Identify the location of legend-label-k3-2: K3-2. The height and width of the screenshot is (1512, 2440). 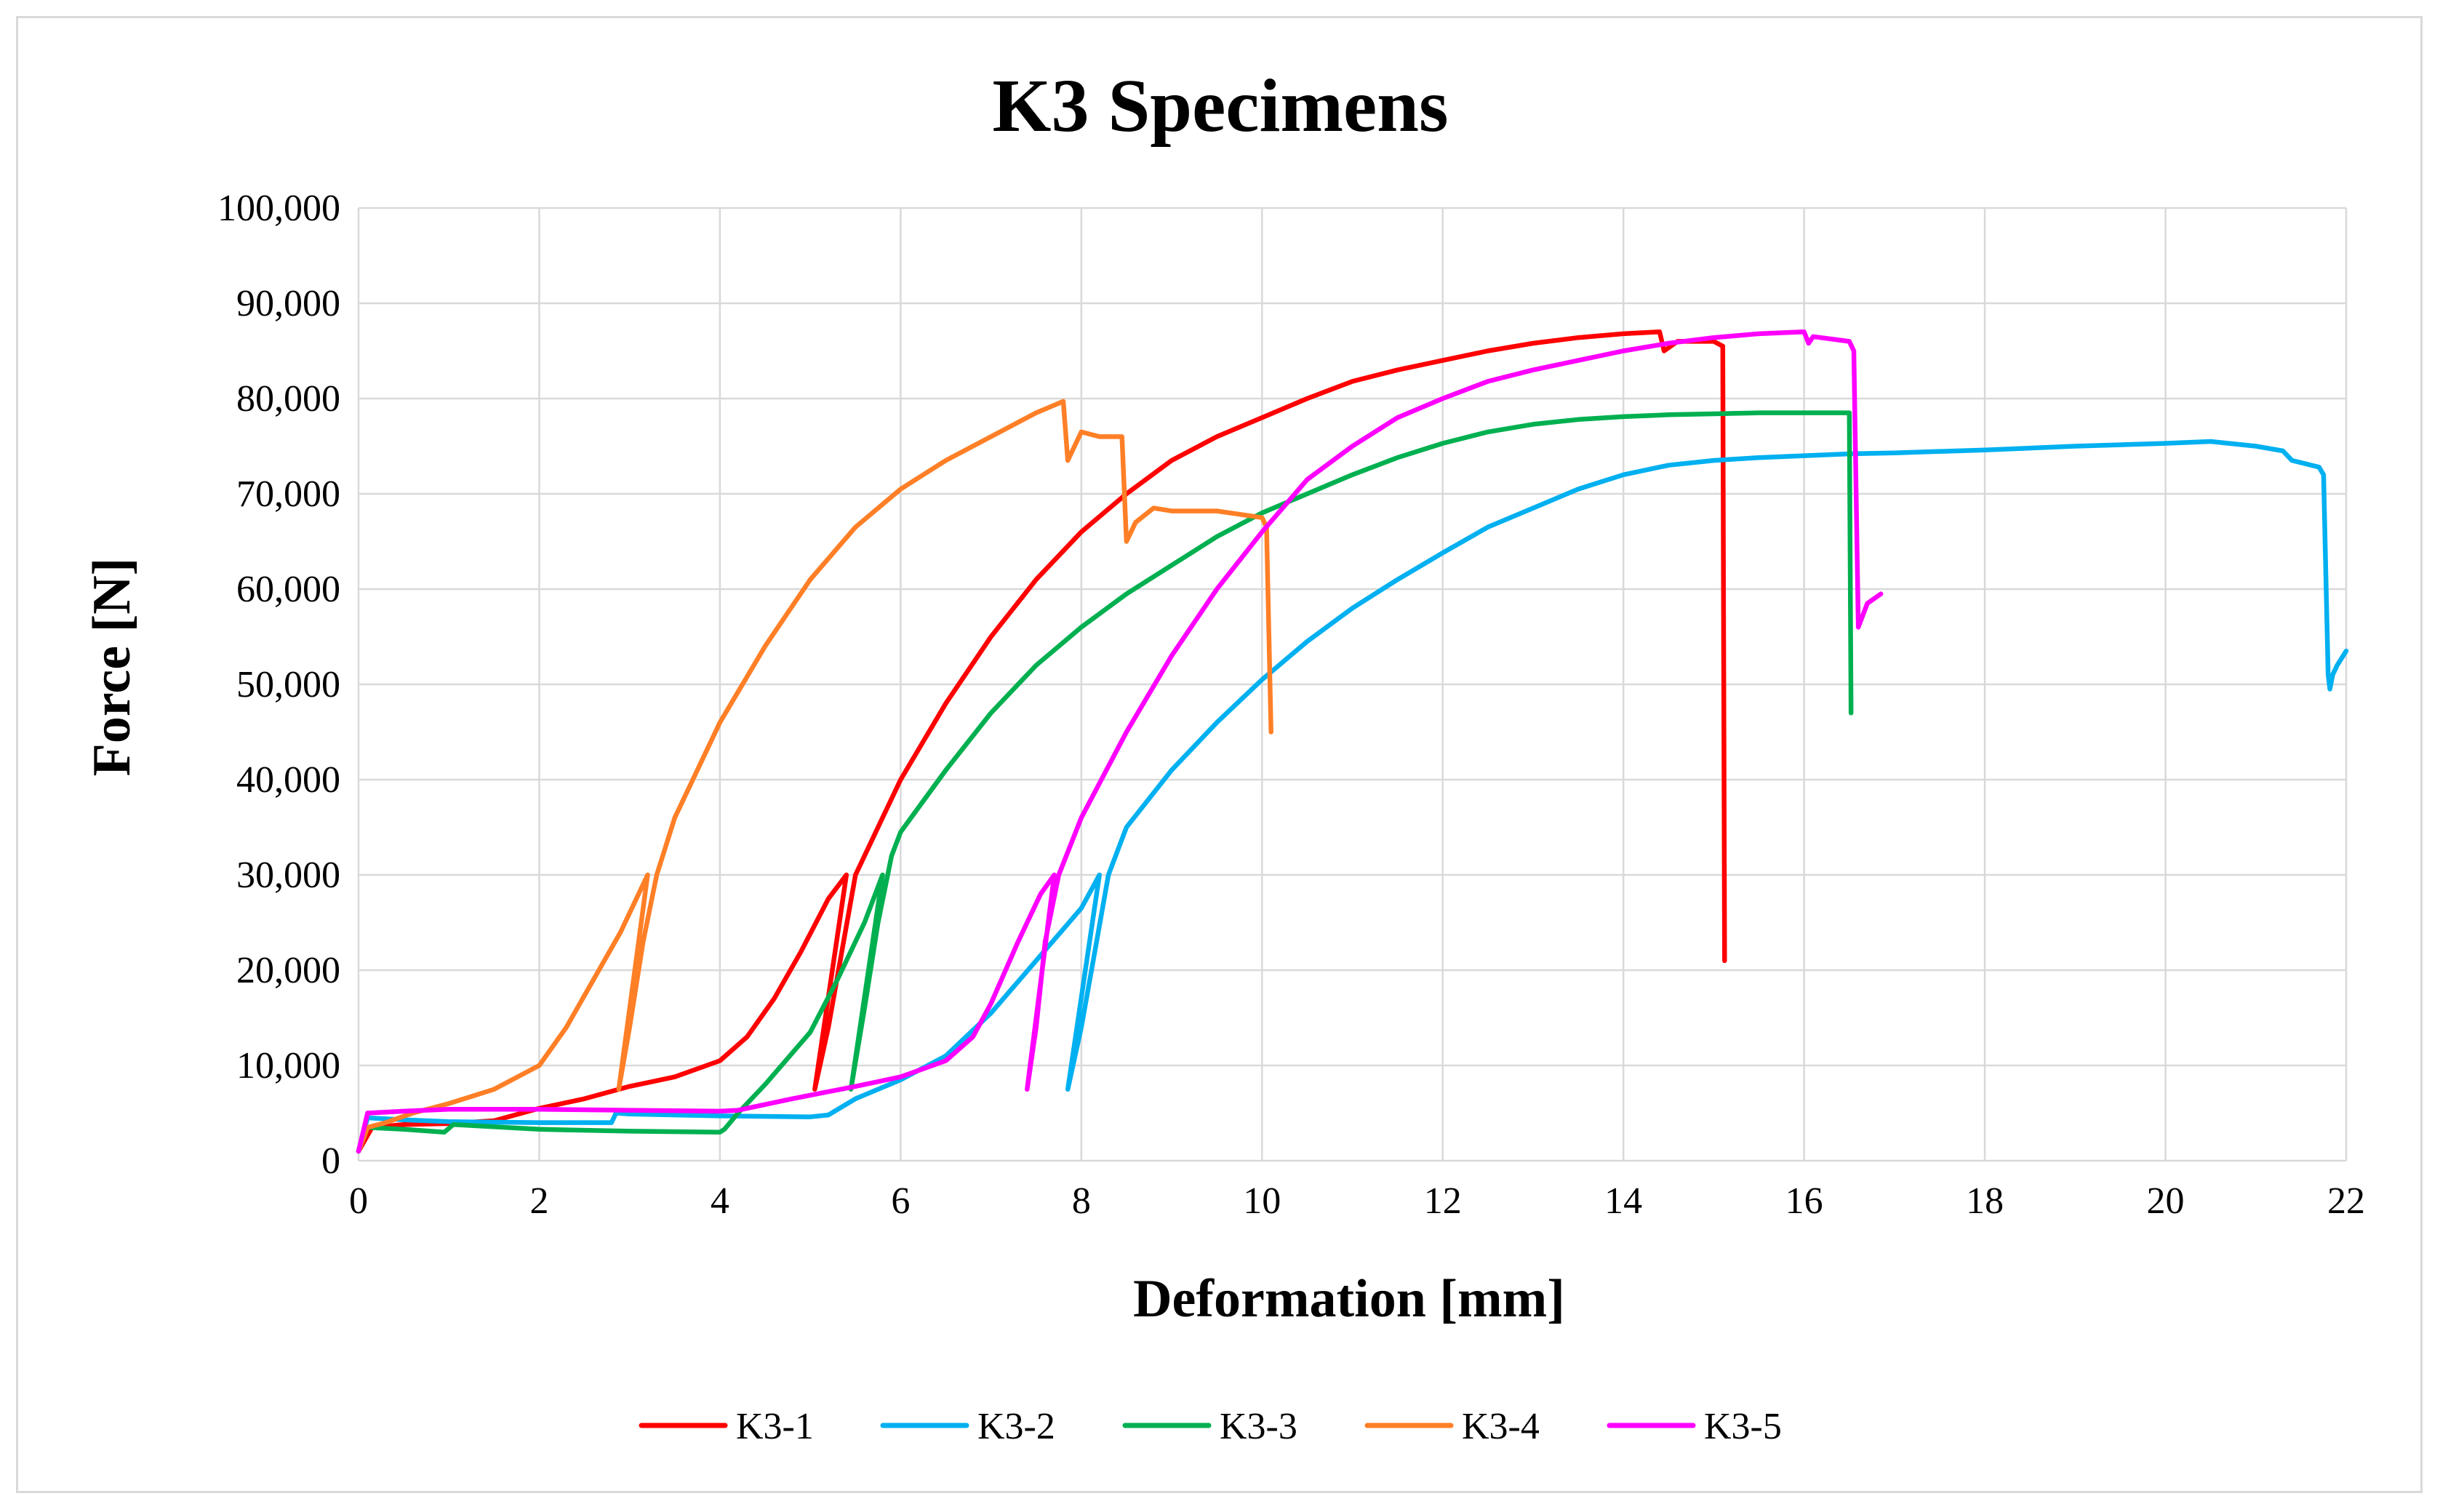
(1016, 1426).